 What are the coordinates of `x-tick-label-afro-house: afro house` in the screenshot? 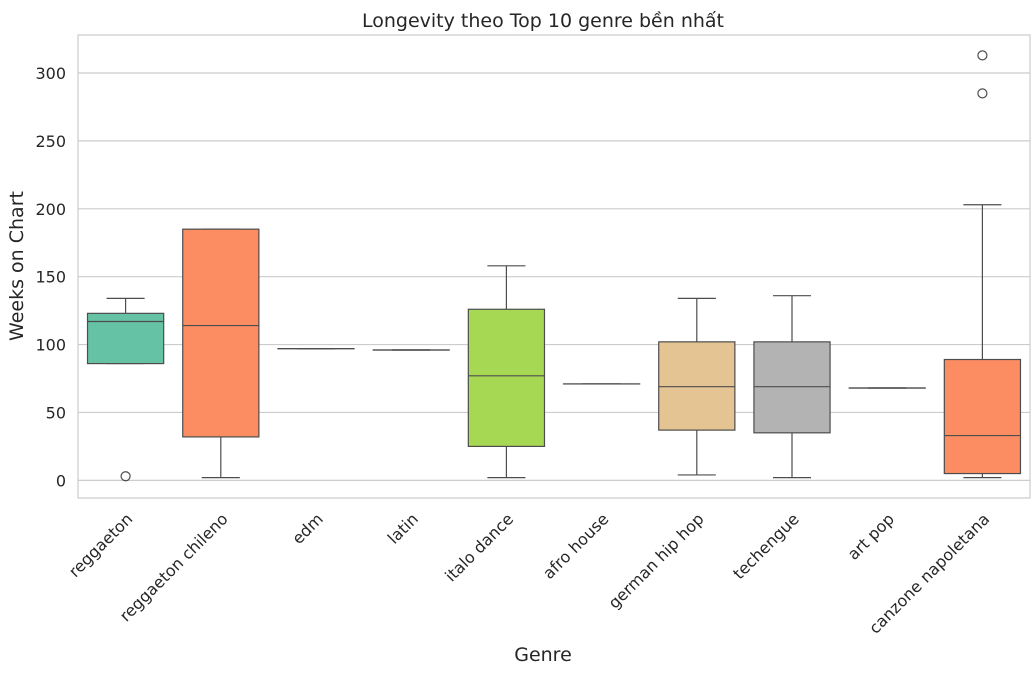 It's located at (575, 545).